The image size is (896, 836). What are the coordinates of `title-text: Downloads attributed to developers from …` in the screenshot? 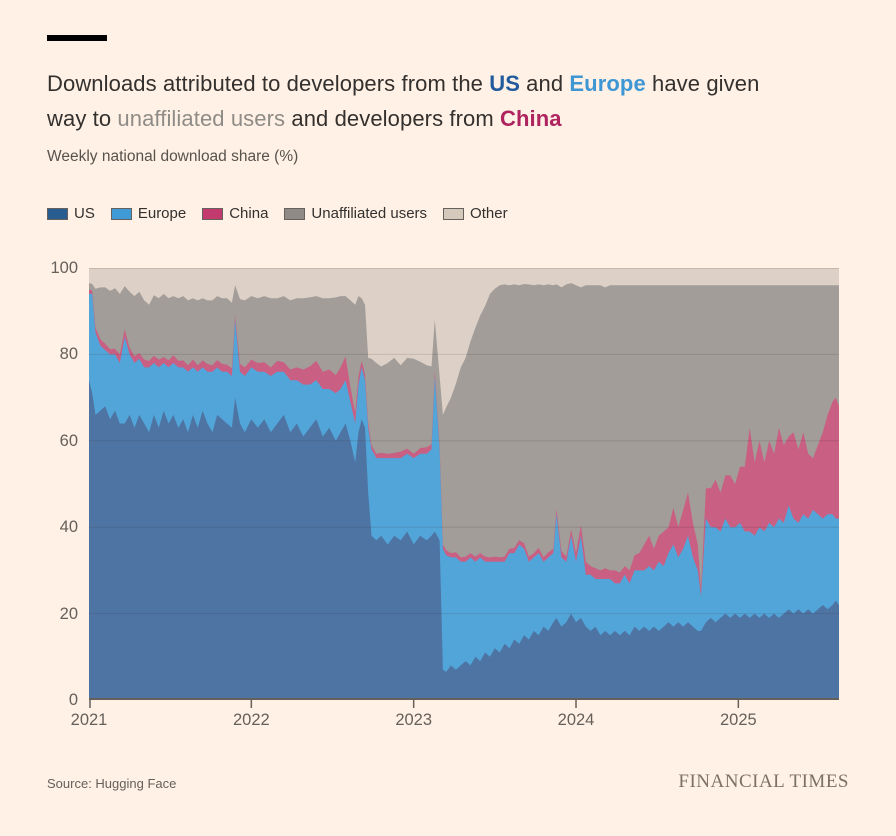 It's located at (268, 83).